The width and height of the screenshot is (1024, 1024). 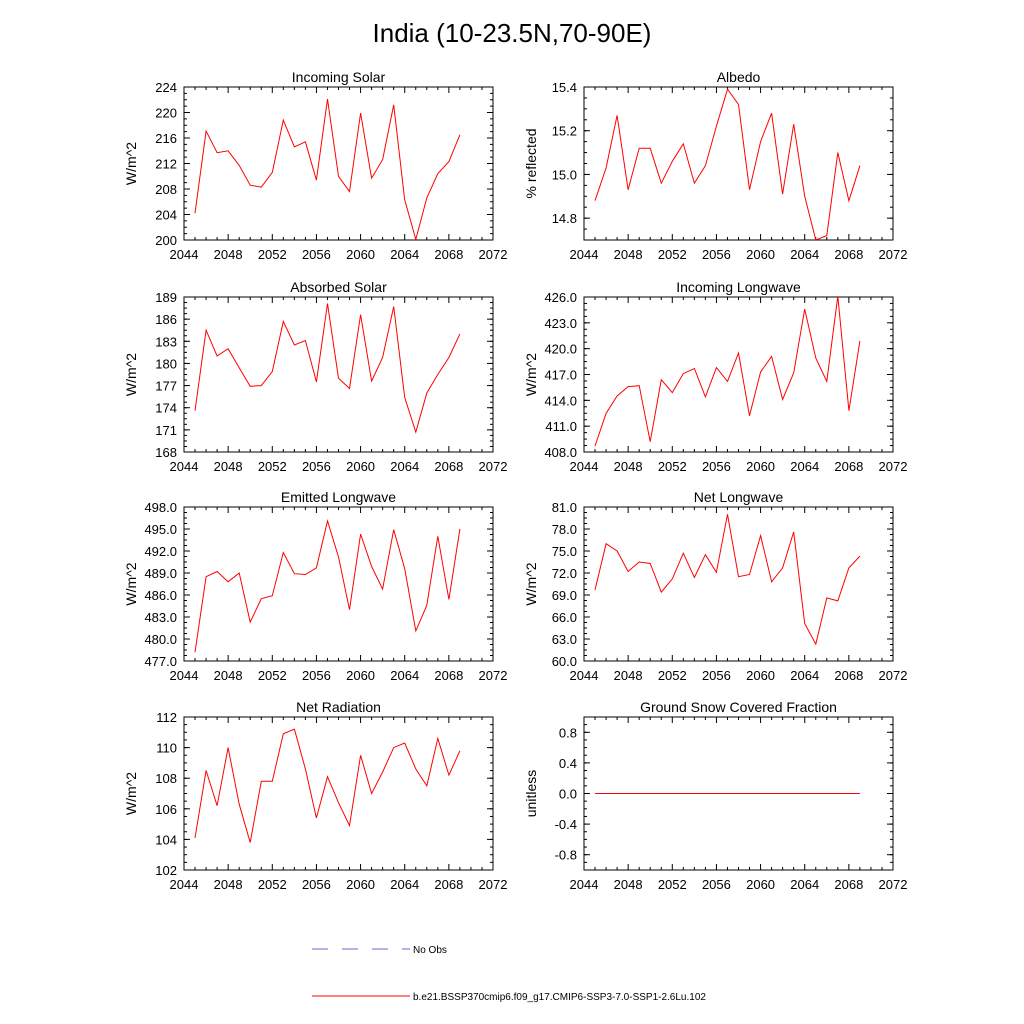 I want to click on y-tick-label: 189, so click(x=166, y=297).